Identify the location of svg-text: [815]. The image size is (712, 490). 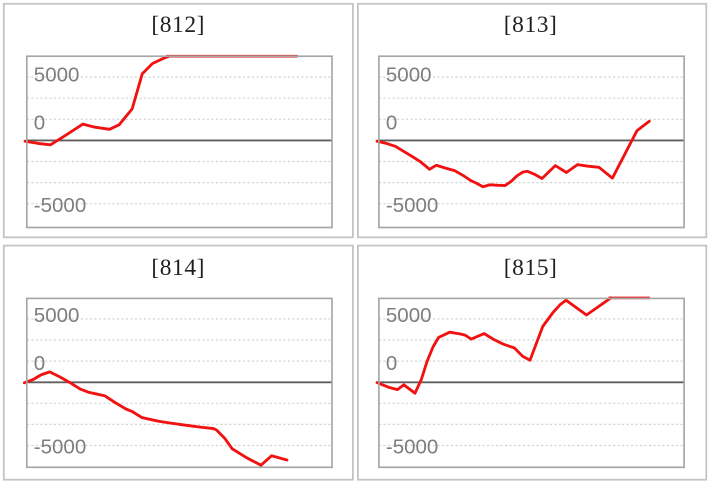
(531, 268).